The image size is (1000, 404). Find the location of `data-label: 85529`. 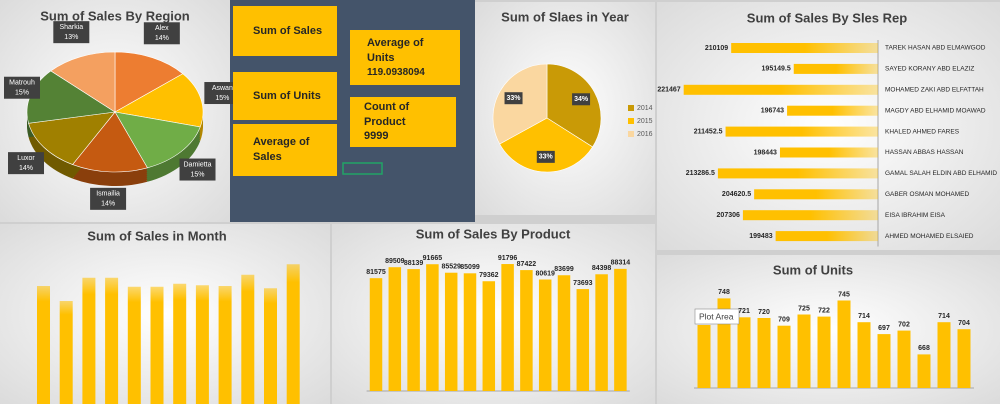

data-label: 85529 is located at coordinates (451, 267).